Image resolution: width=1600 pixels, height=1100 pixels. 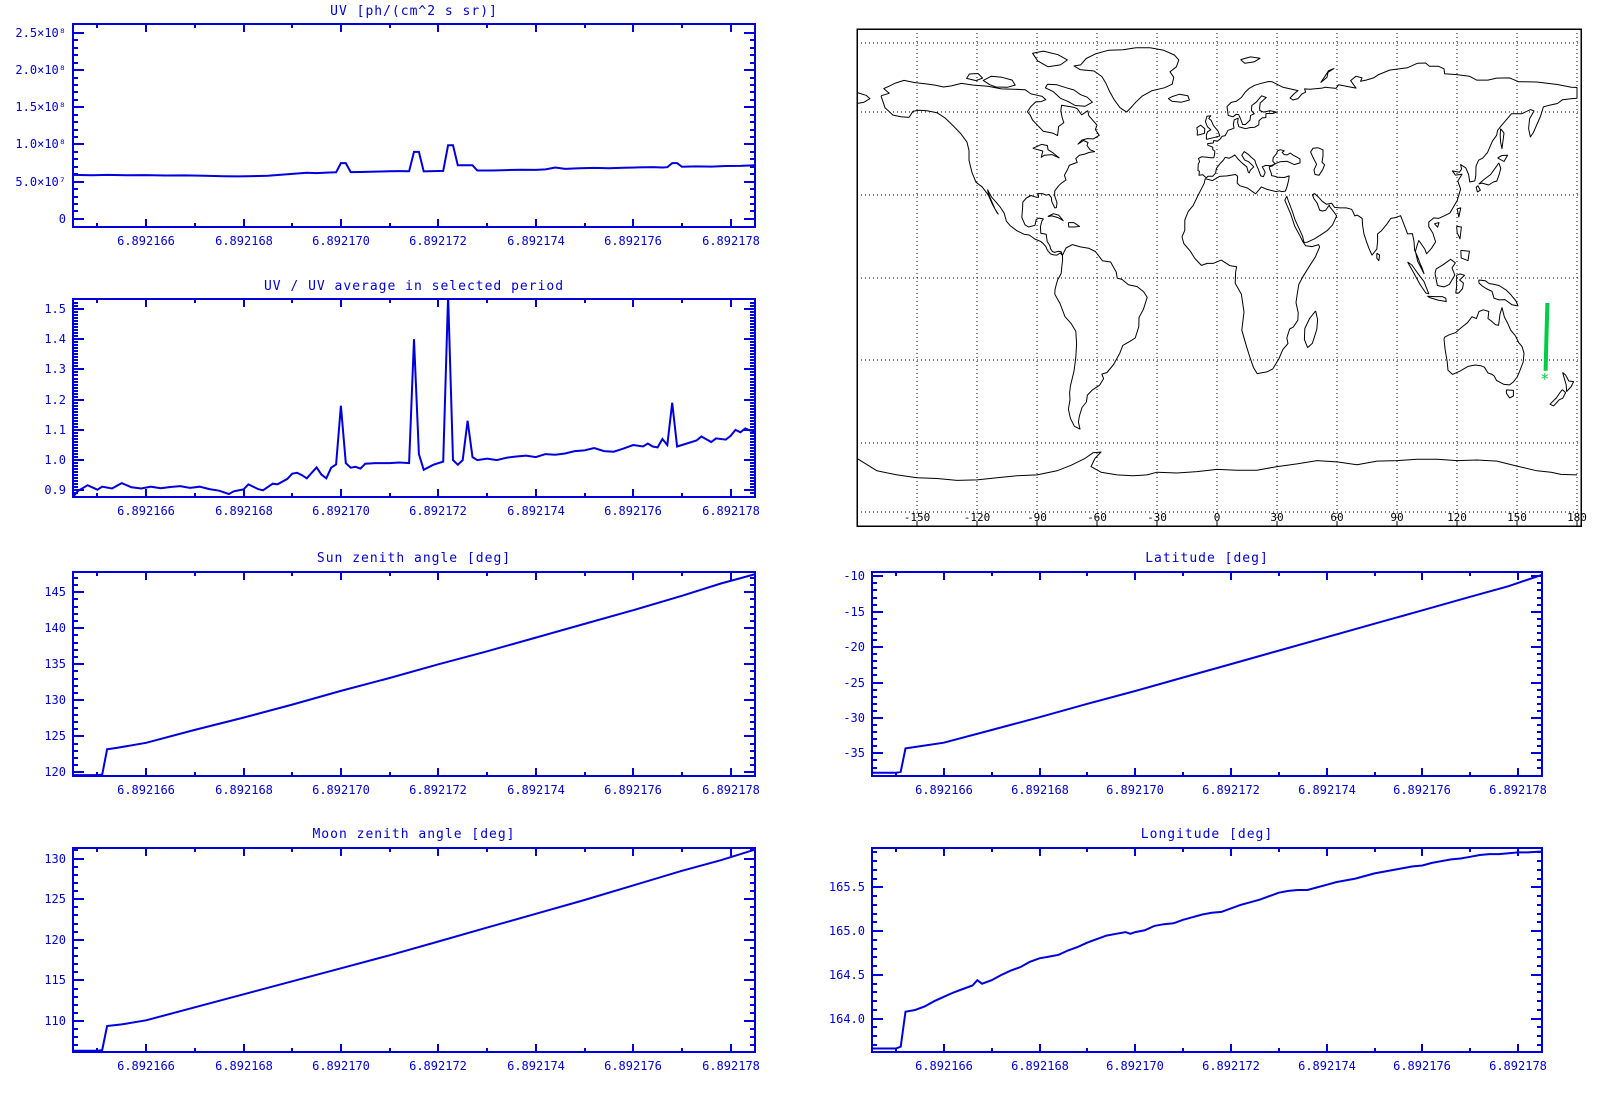 I want to click on uv-x-tick-label: 6.892166, so click(x=146, y=241).